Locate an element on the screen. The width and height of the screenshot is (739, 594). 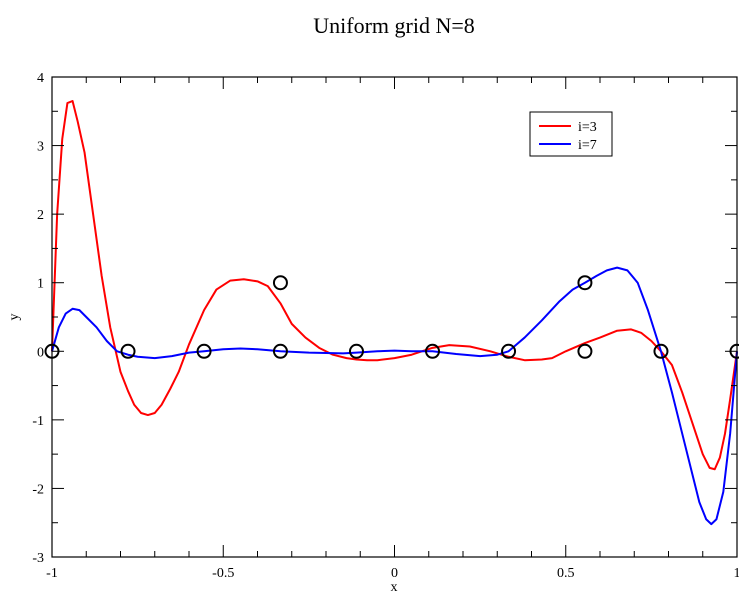
chart-title: Uniform grid N=8 is located at coordinates (394, 25).